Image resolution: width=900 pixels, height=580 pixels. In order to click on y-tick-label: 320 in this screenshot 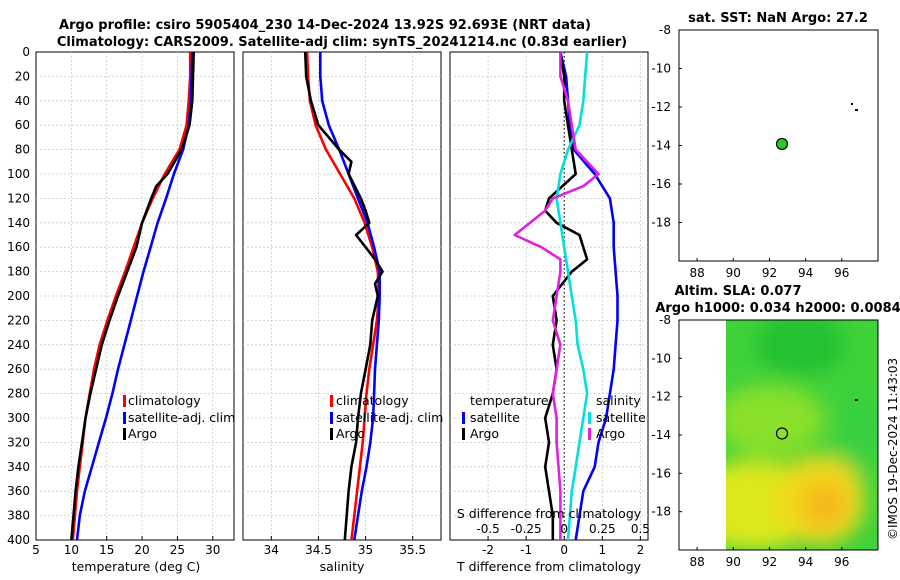, I will do `click(18, 442)`.